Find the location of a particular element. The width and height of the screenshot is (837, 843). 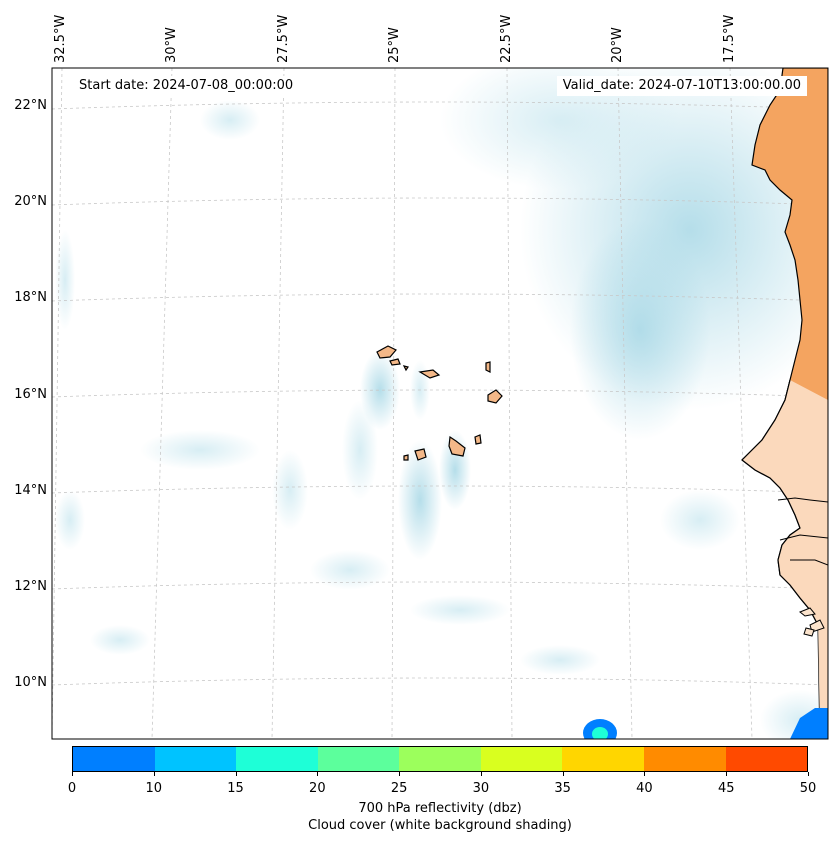

lat-label: 10°N is located at coordinates (30, 682).